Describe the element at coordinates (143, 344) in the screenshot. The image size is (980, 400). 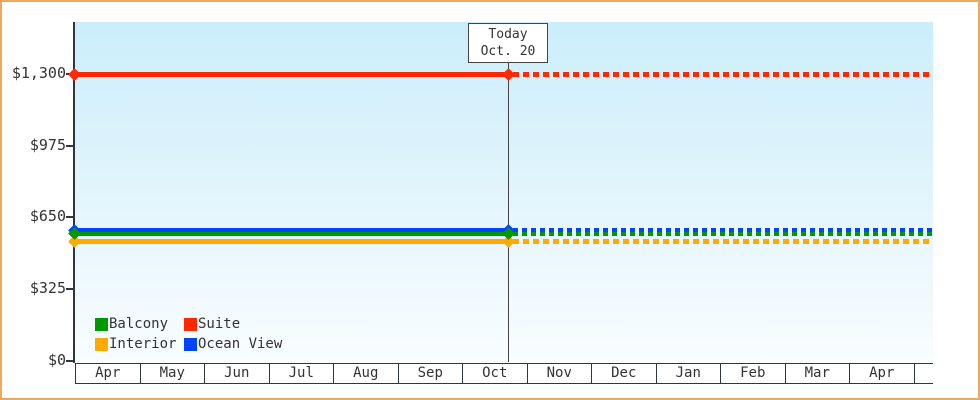
I see `legend-label: Interior` at that location.